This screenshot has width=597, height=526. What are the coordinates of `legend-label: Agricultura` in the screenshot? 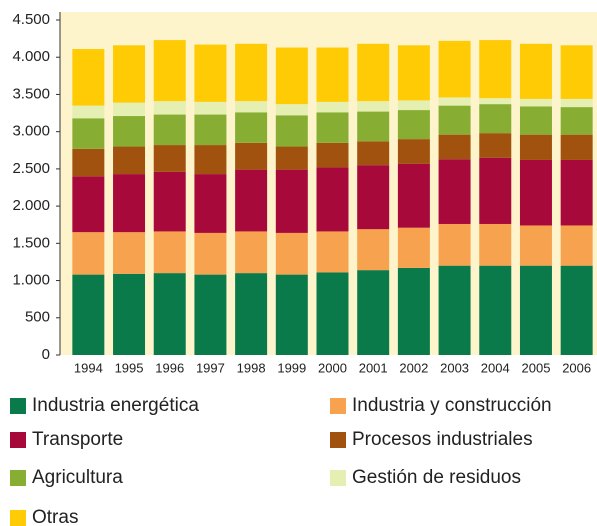 It's located at (77, 477).